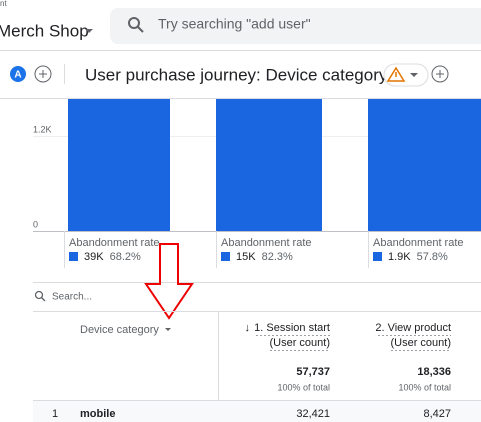 The width and height of the screenshot is (481, 422). I want to click on table-search-icon, so click(40, 296).